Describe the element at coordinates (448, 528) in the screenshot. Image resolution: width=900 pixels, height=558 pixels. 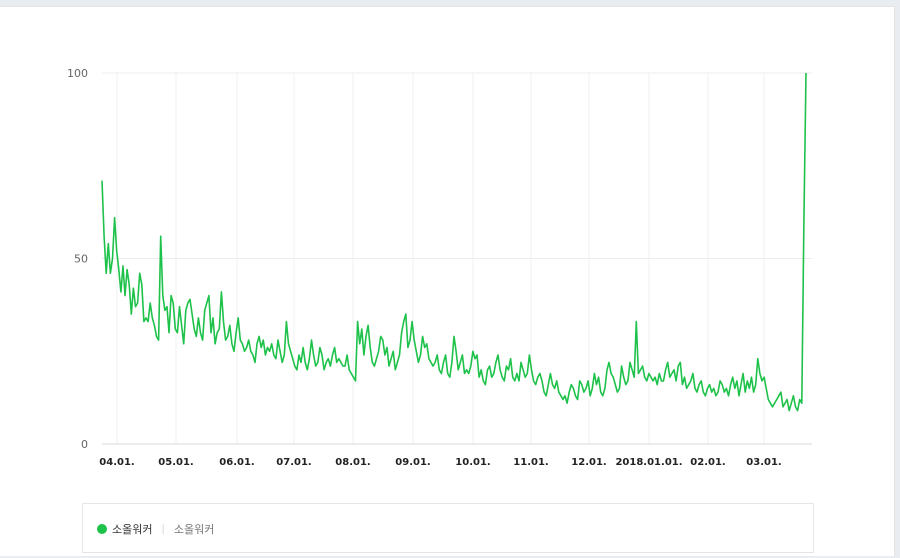
I see `legend-box: 소올워커 | 소올워커` at that location.